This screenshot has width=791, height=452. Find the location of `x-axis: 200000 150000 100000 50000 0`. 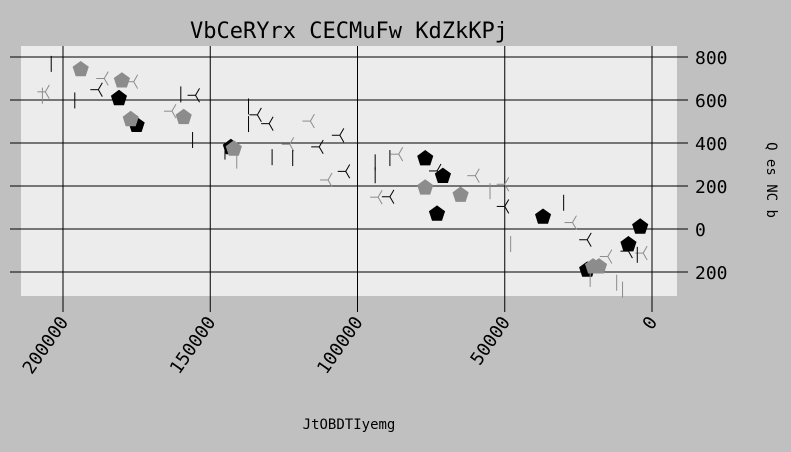

x-axis: 200000 150000 100000 50000 0 is located at coordinates (340, 337).